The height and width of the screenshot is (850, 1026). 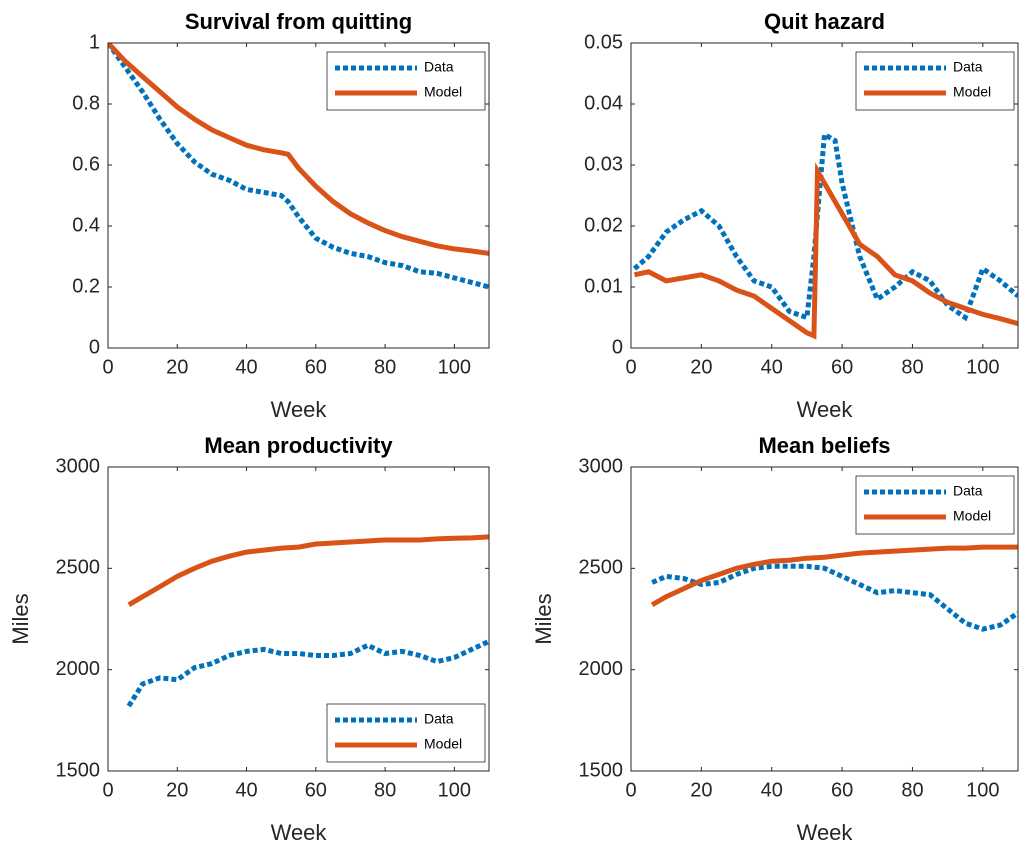 I want to click on chart-title: Mean productivity, so click(x=298, y=445).